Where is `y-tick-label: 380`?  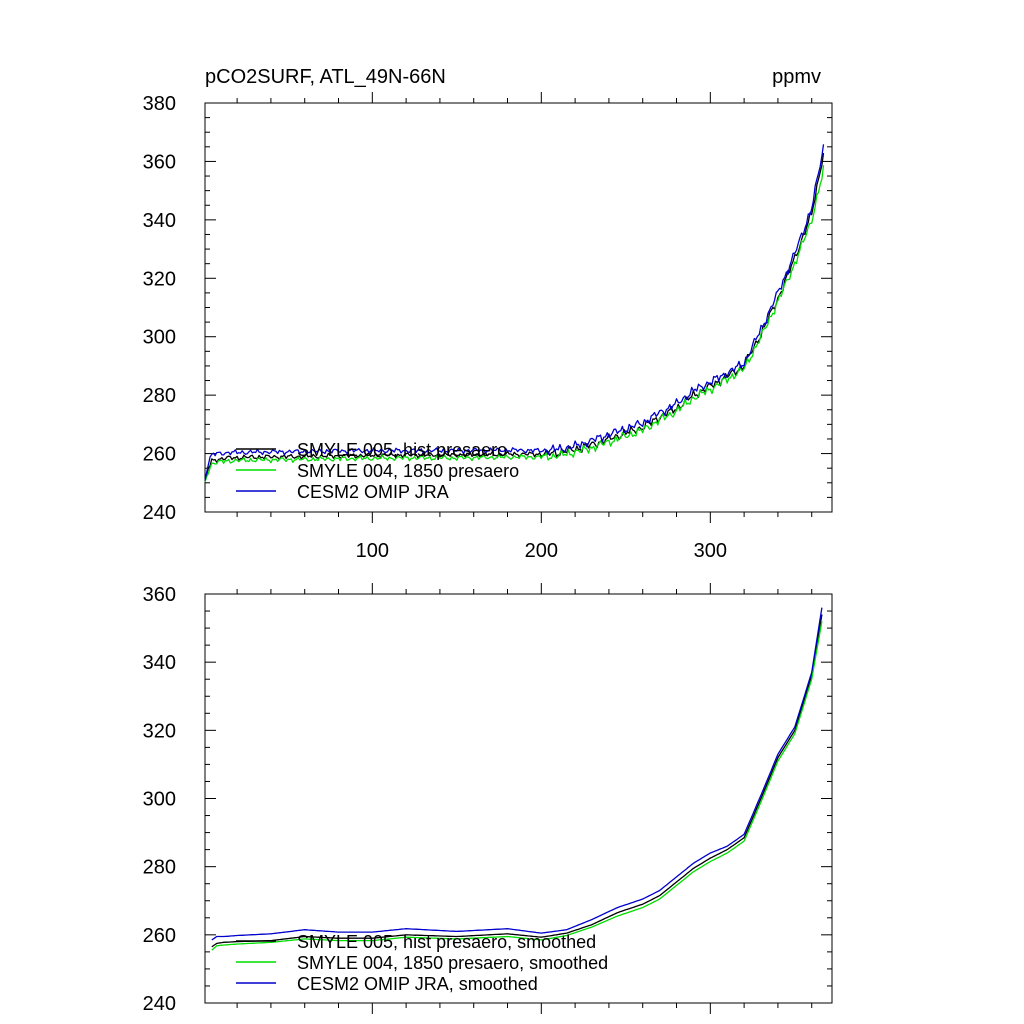
y-tick-label: 380 is located at coordinates (159, 104).